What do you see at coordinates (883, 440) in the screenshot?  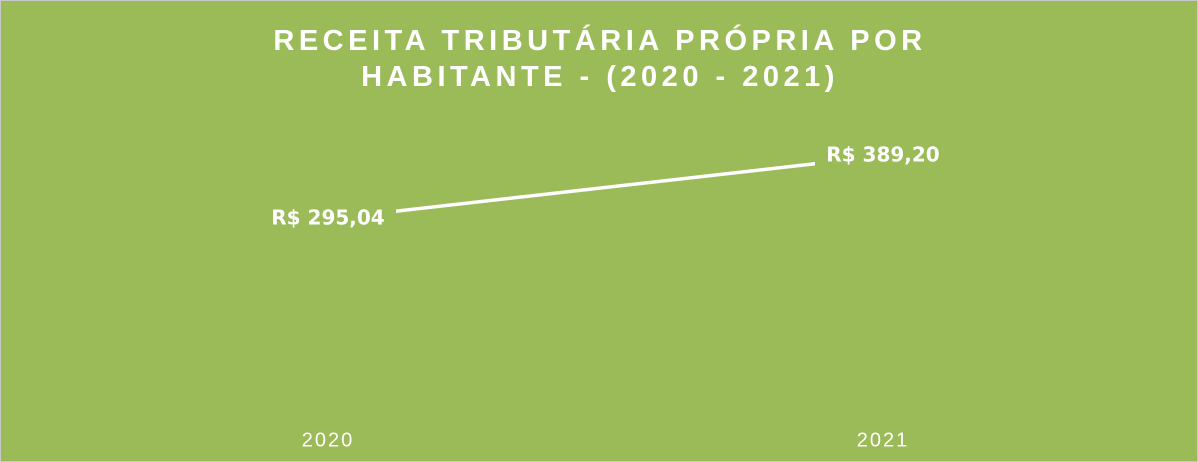 I see `x-tick-label: 2021` at bounding box center [883, 440].